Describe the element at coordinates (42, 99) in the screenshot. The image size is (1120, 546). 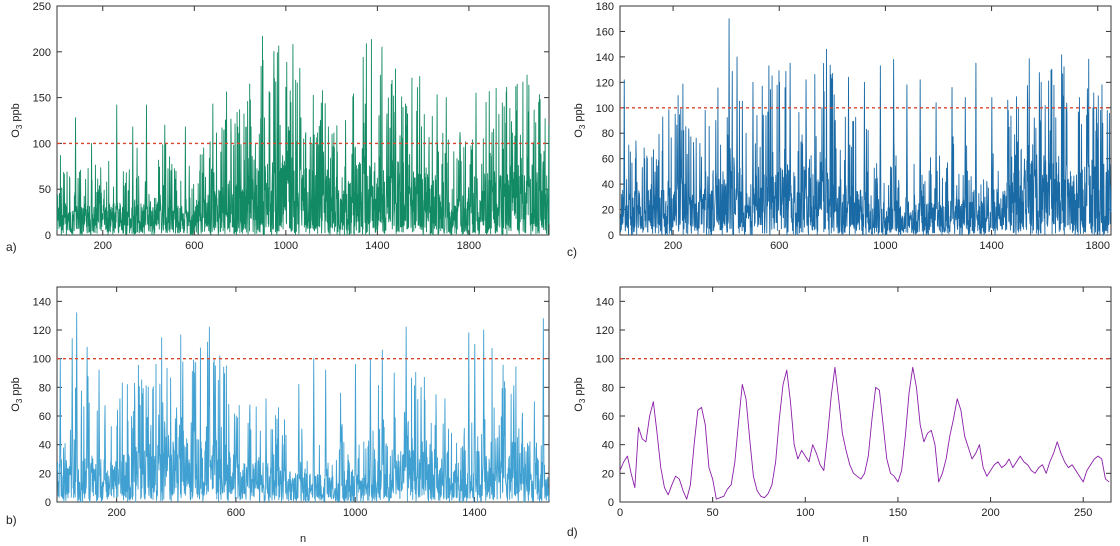
I see `y-tick-label: 150` at that location.